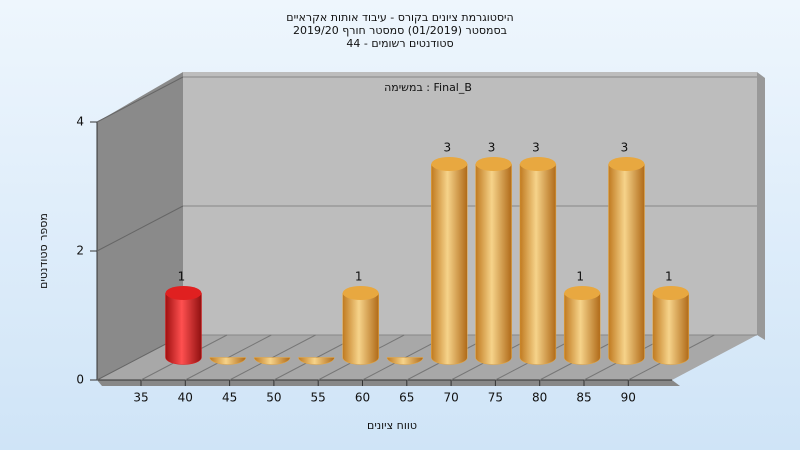  What do you see at coordinates (406, 398) in the screenshot?
I see `x-tick-label: 65` at bounding box center [406, 398].